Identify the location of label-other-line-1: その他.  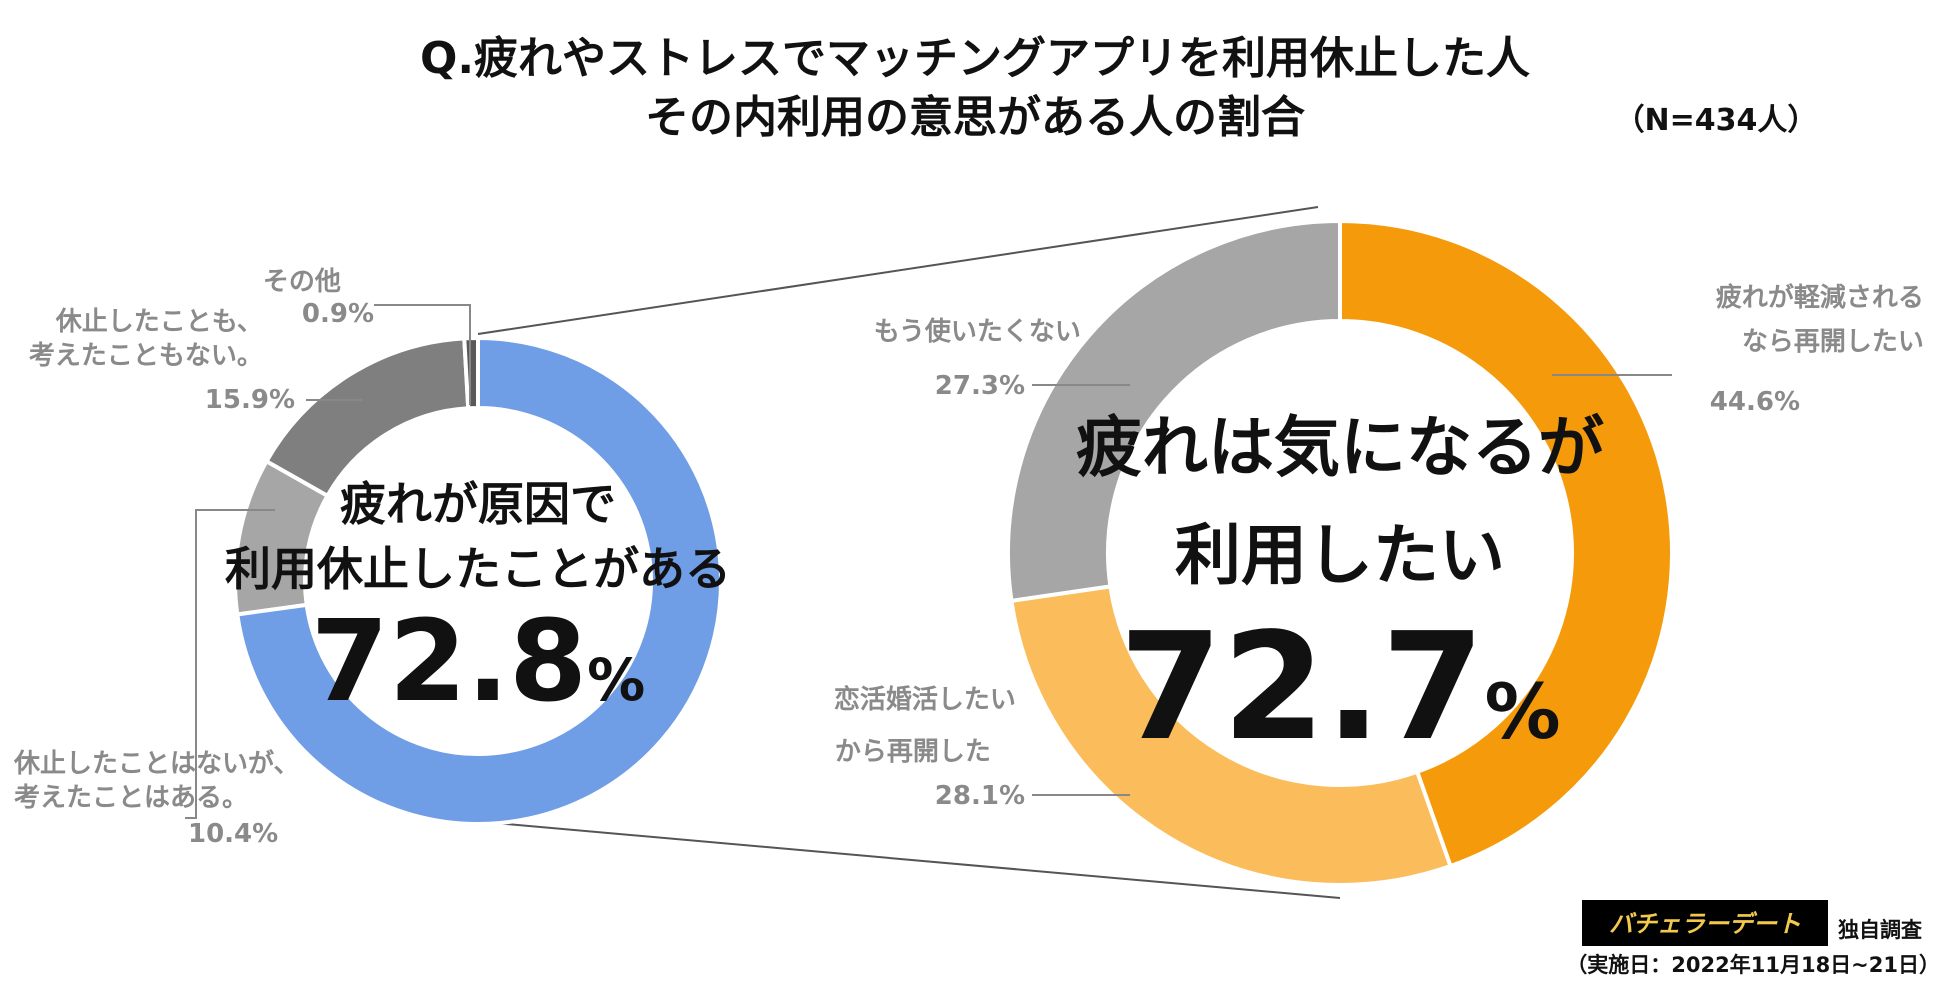
(302, 282).